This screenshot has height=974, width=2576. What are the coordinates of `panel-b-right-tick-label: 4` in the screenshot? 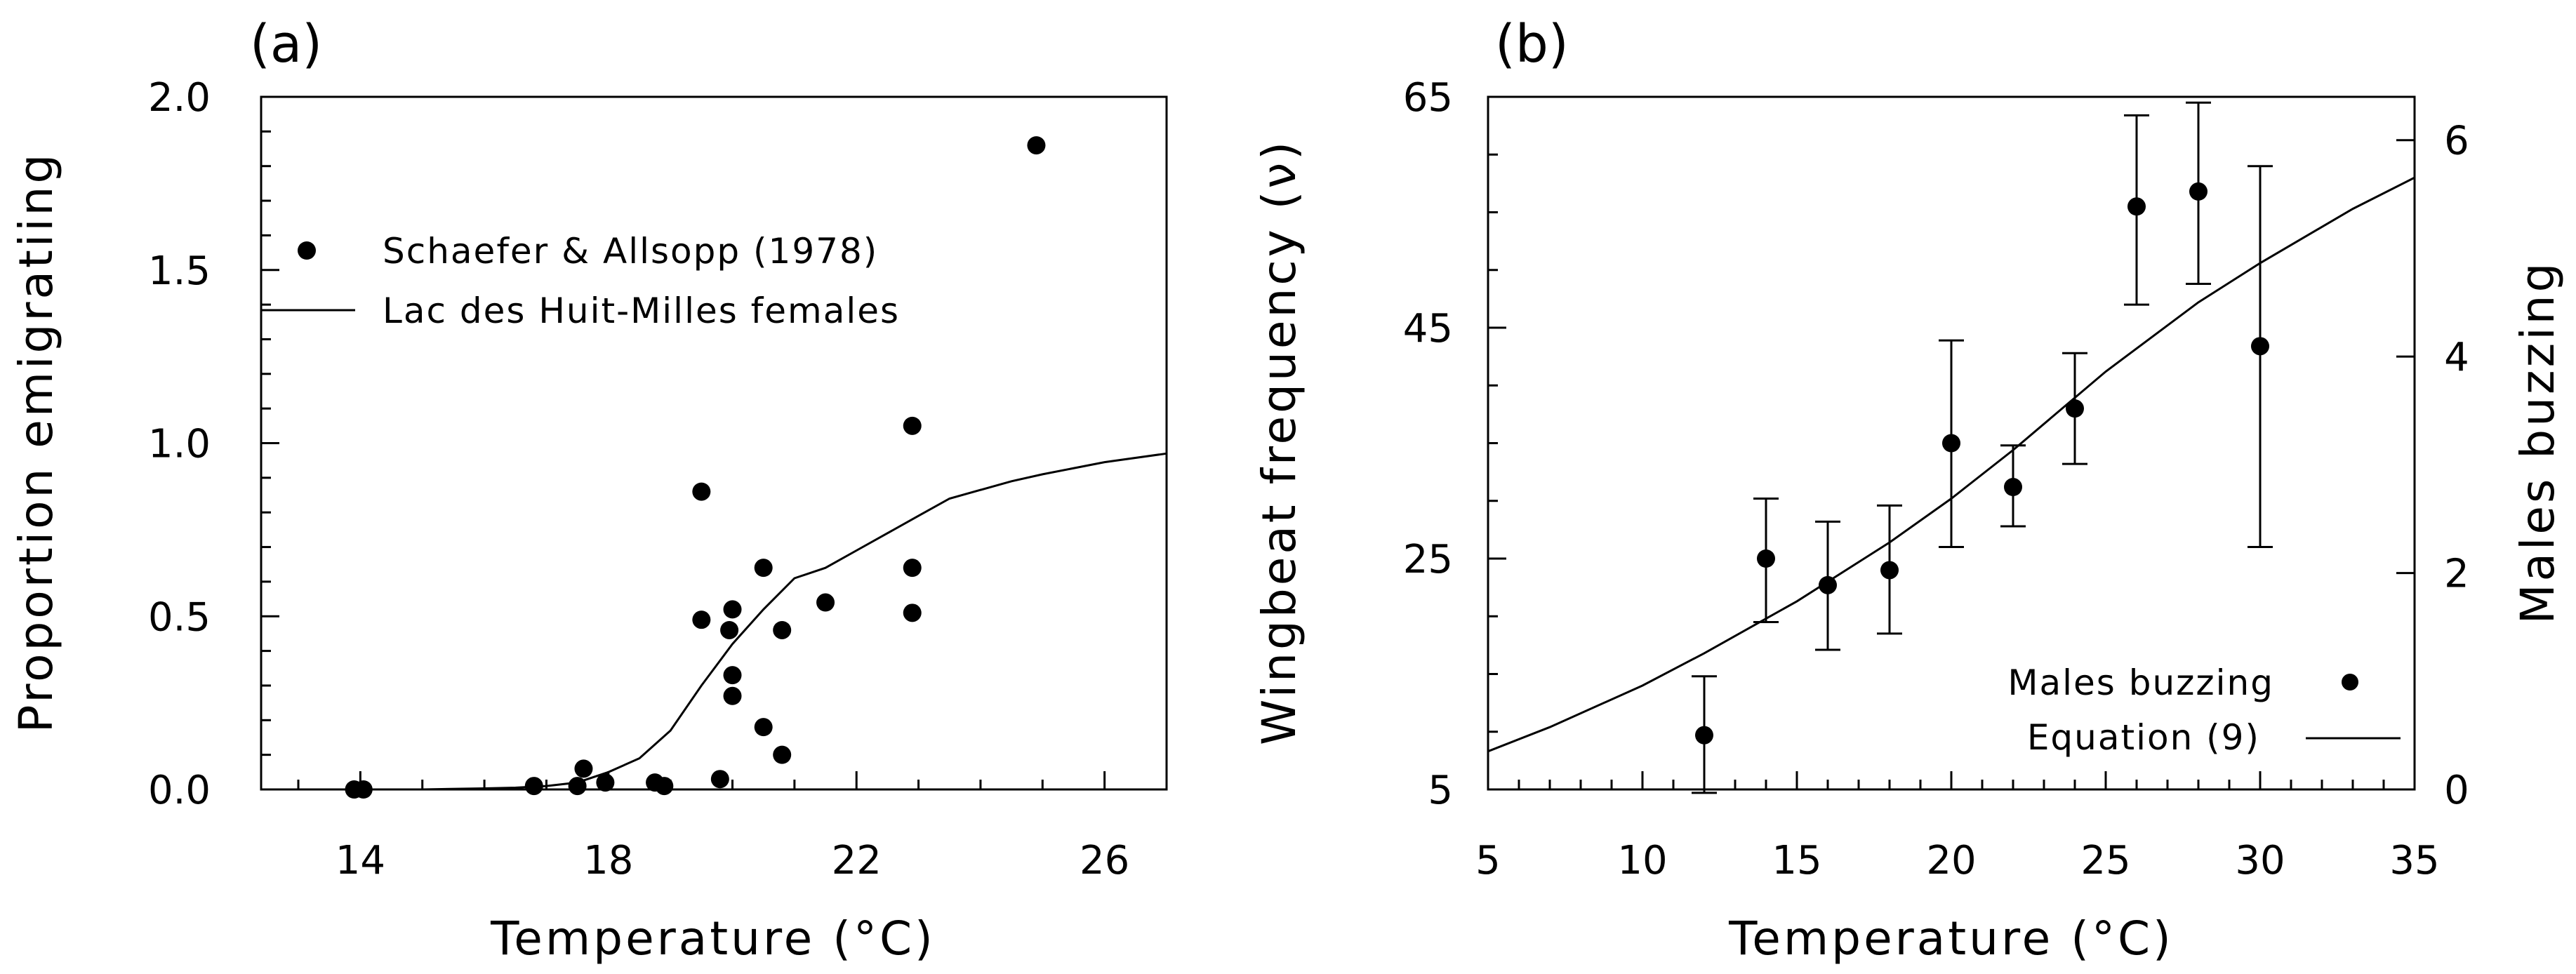 It's located at (2456, 357).